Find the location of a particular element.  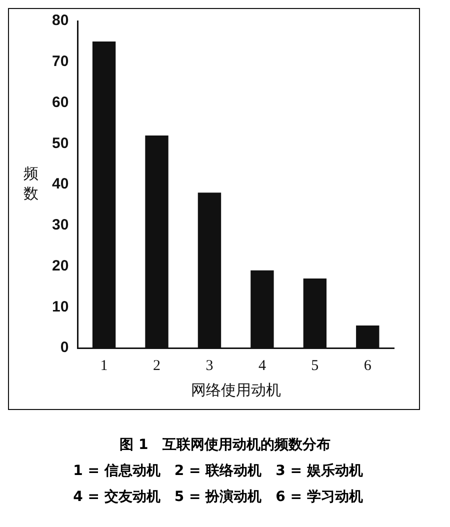

y-tick-label: 10 is located at coordinates (60, 307).